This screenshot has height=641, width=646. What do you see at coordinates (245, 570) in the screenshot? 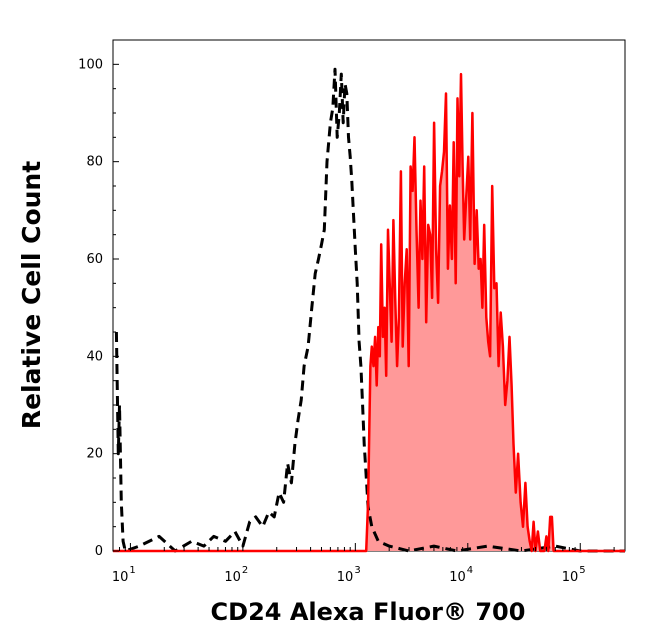
I see `x-tick-exponent: 2` at bounding box center [245, 570].